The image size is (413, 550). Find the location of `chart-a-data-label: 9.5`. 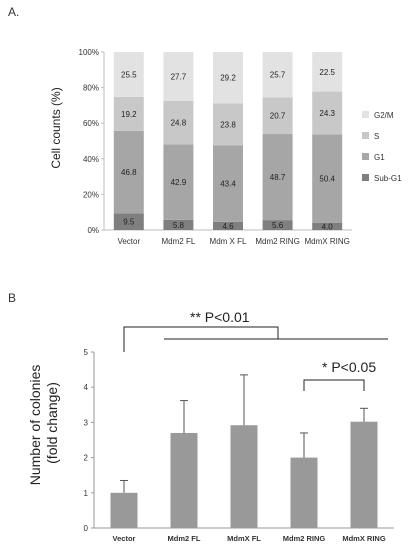

chart-a-data-label: 9.5 is located at coordinates (129, 222).